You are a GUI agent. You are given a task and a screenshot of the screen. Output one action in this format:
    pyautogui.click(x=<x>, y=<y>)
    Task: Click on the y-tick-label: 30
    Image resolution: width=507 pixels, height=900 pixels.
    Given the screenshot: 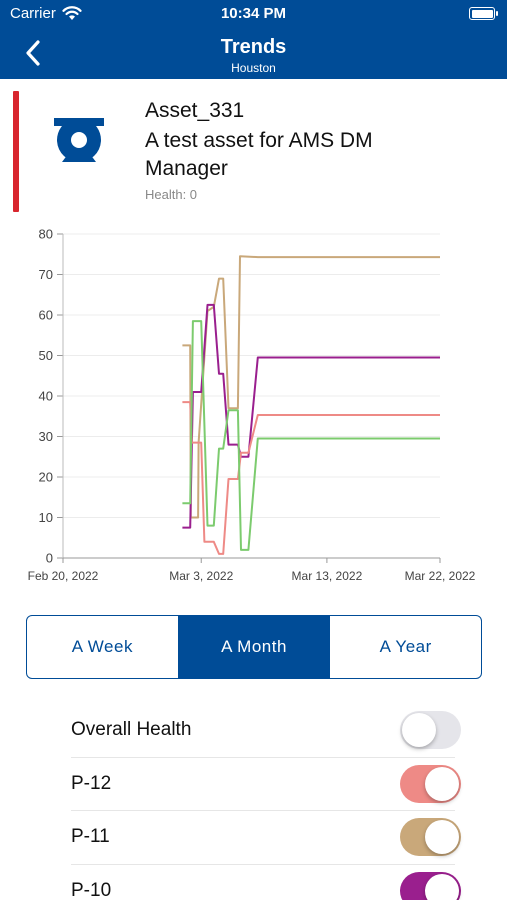 What is the action you would take?
    pyautogui.click(x=46, y=436)
    